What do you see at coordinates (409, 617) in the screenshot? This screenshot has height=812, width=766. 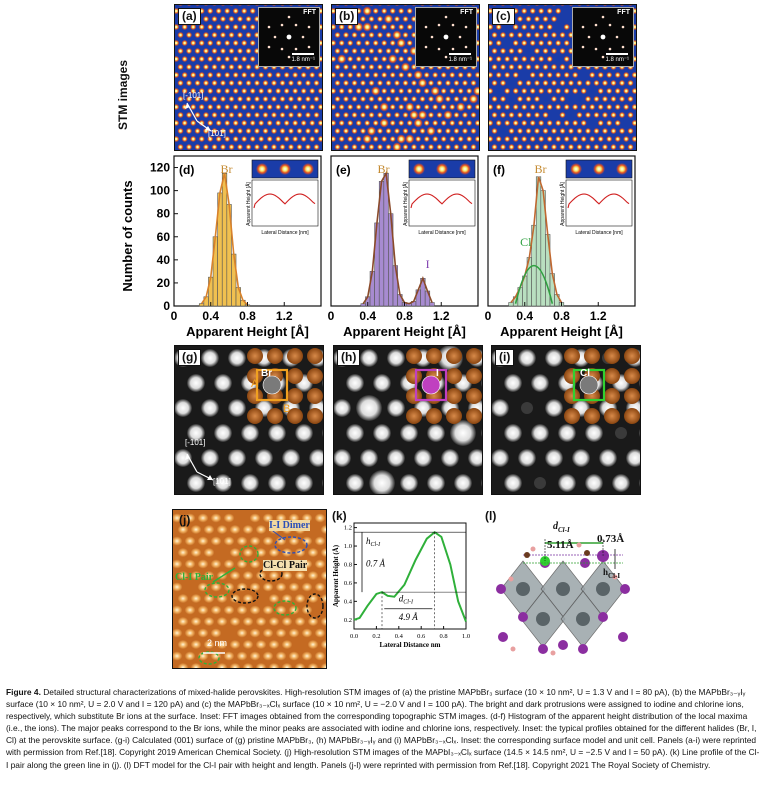 I see `k-d-value: 4.9 Å` at bounding box center [409, 617].